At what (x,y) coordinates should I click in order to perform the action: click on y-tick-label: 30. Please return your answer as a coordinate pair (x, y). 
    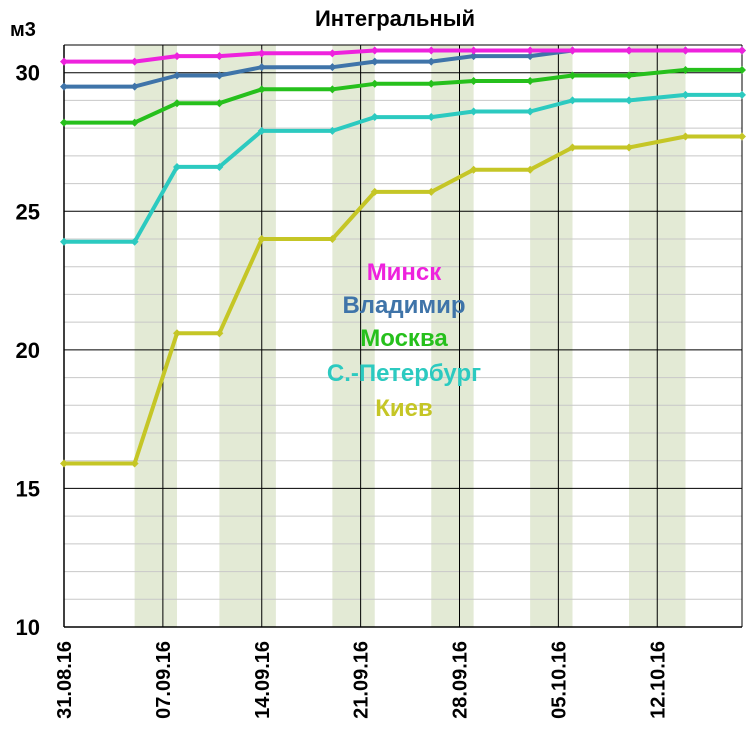
    Looking at the image, I should click on (28, 73).